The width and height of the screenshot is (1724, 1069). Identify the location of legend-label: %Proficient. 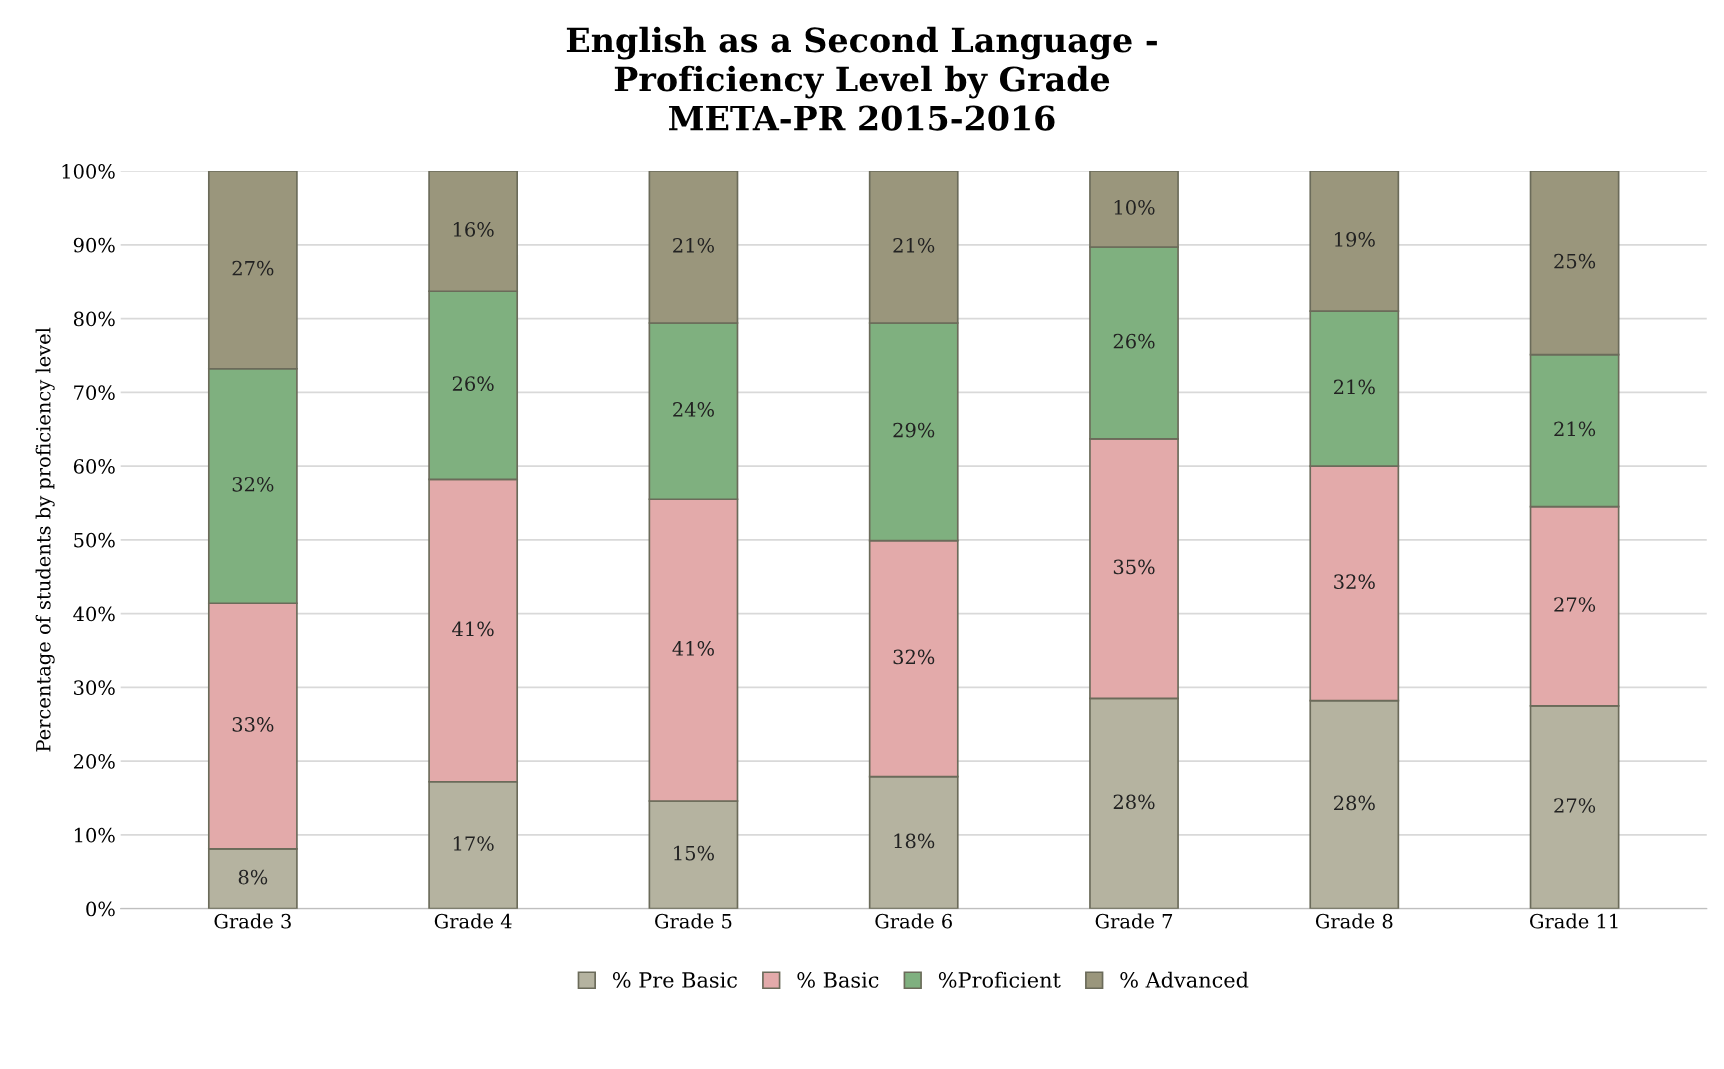
(999, 979).